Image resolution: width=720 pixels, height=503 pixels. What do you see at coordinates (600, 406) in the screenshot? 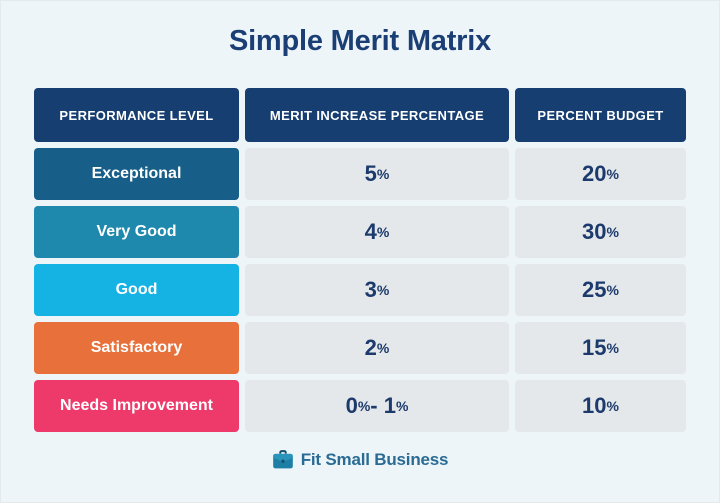
I see `budget-value-cell: 10%` at bounding box center [600, 406].